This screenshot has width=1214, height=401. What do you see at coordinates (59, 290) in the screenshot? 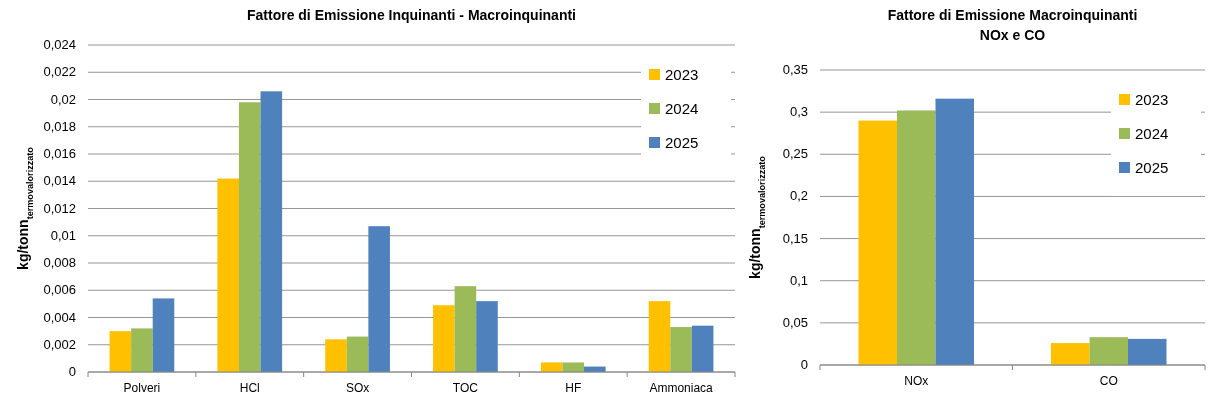
I see `y-tick-label: 0,006` at bounding box center [59, 290].